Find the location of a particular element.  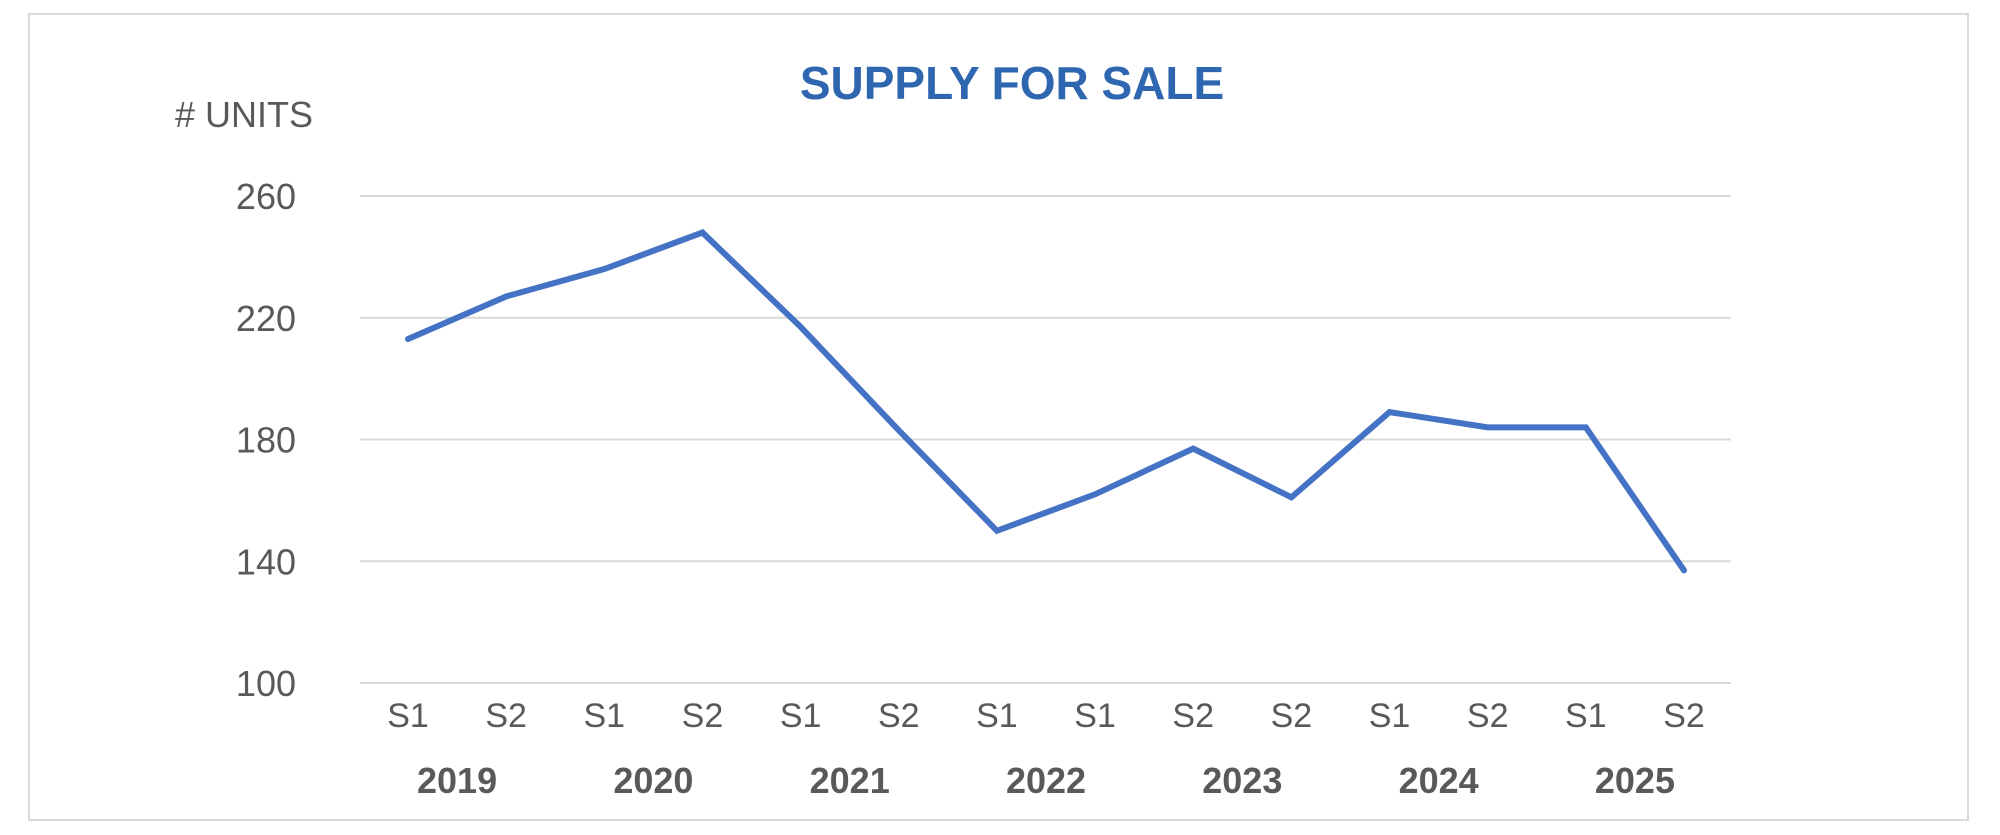

y-tick-label: 220 is located at coordinates (266, 318).